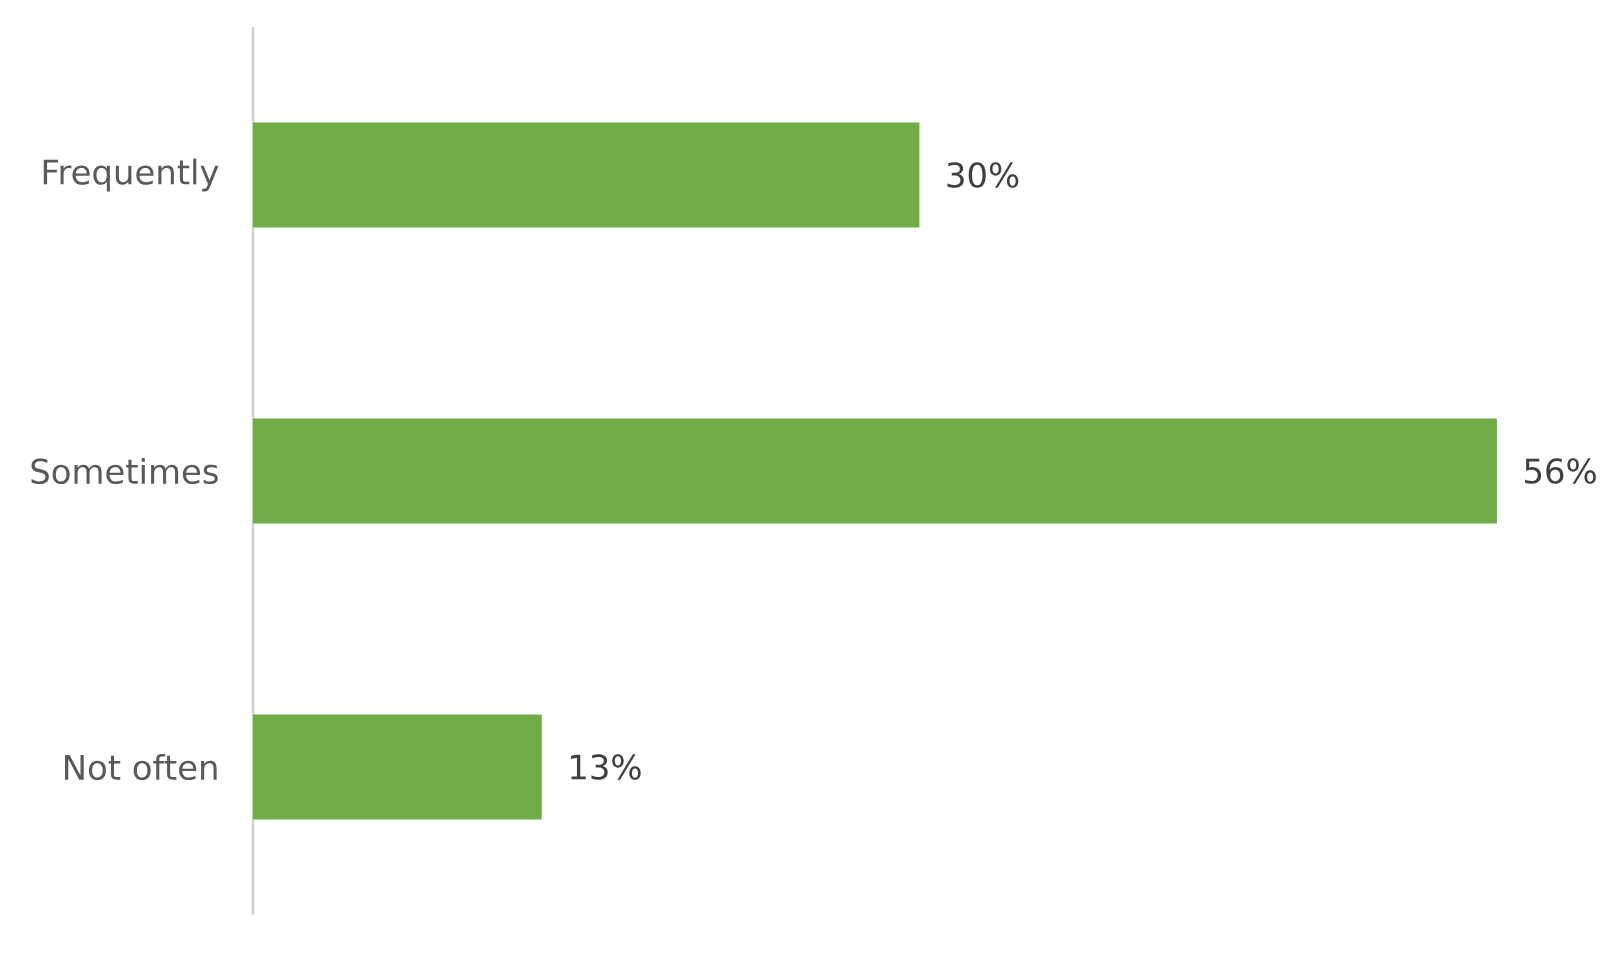 Image resolution: width=1622 pixels, height=959 pixels. What do you see at coordinates (124, 471) in the screenshot?
I see `y-tick-label: Sometimes` at bounding box center [124, 471].